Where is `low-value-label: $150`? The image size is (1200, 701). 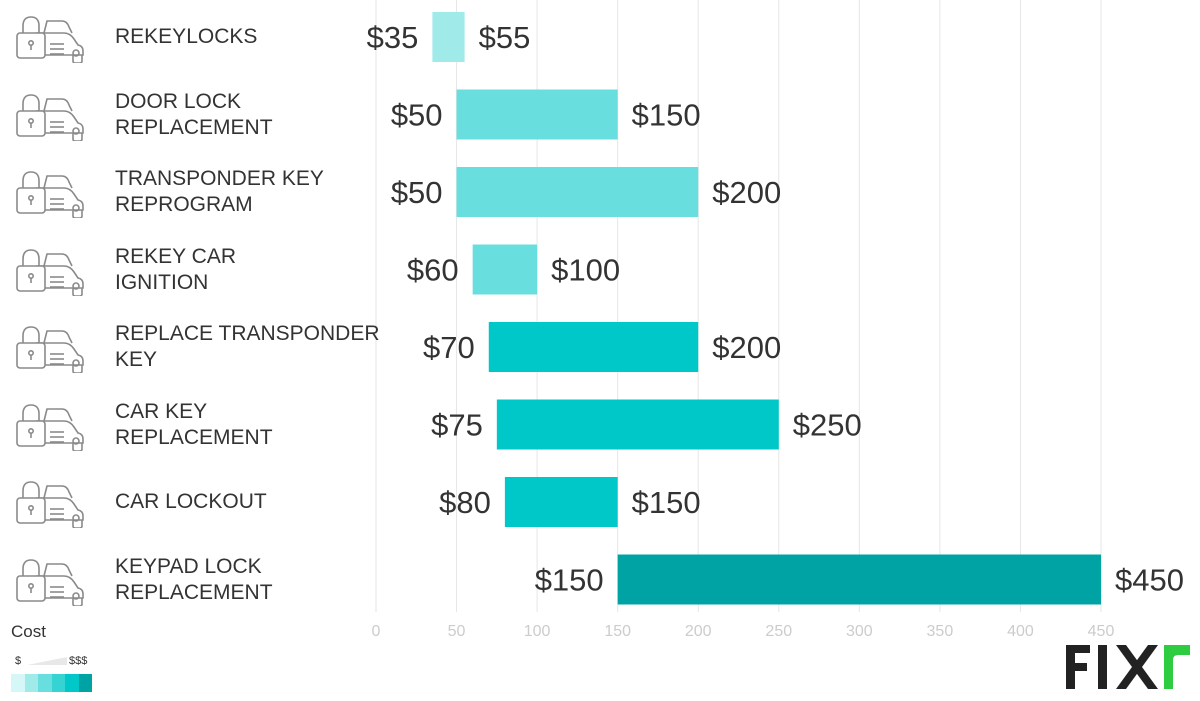 low-value-label: $150 is located at coordinates (569, 580).